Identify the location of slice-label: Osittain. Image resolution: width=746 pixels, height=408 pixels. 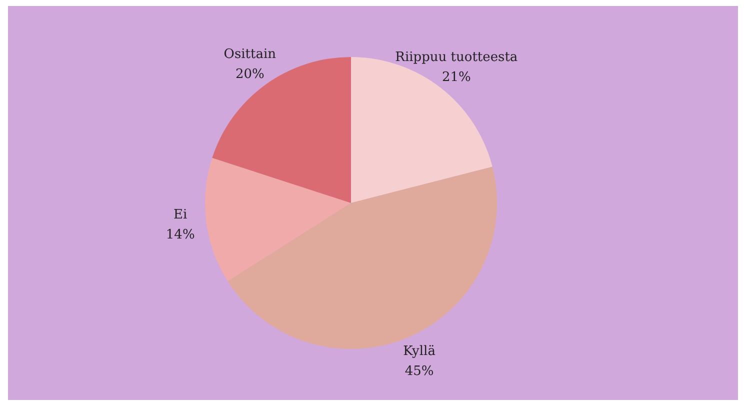
(250, 54).